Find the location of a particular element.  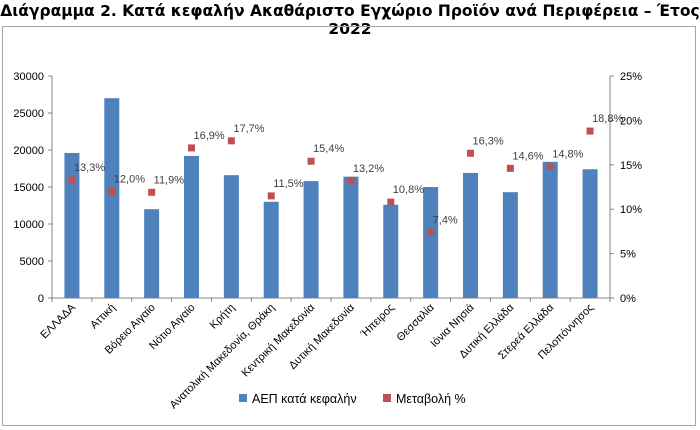

y-right-tick-label: 0% is located at coordinates (628, 299).